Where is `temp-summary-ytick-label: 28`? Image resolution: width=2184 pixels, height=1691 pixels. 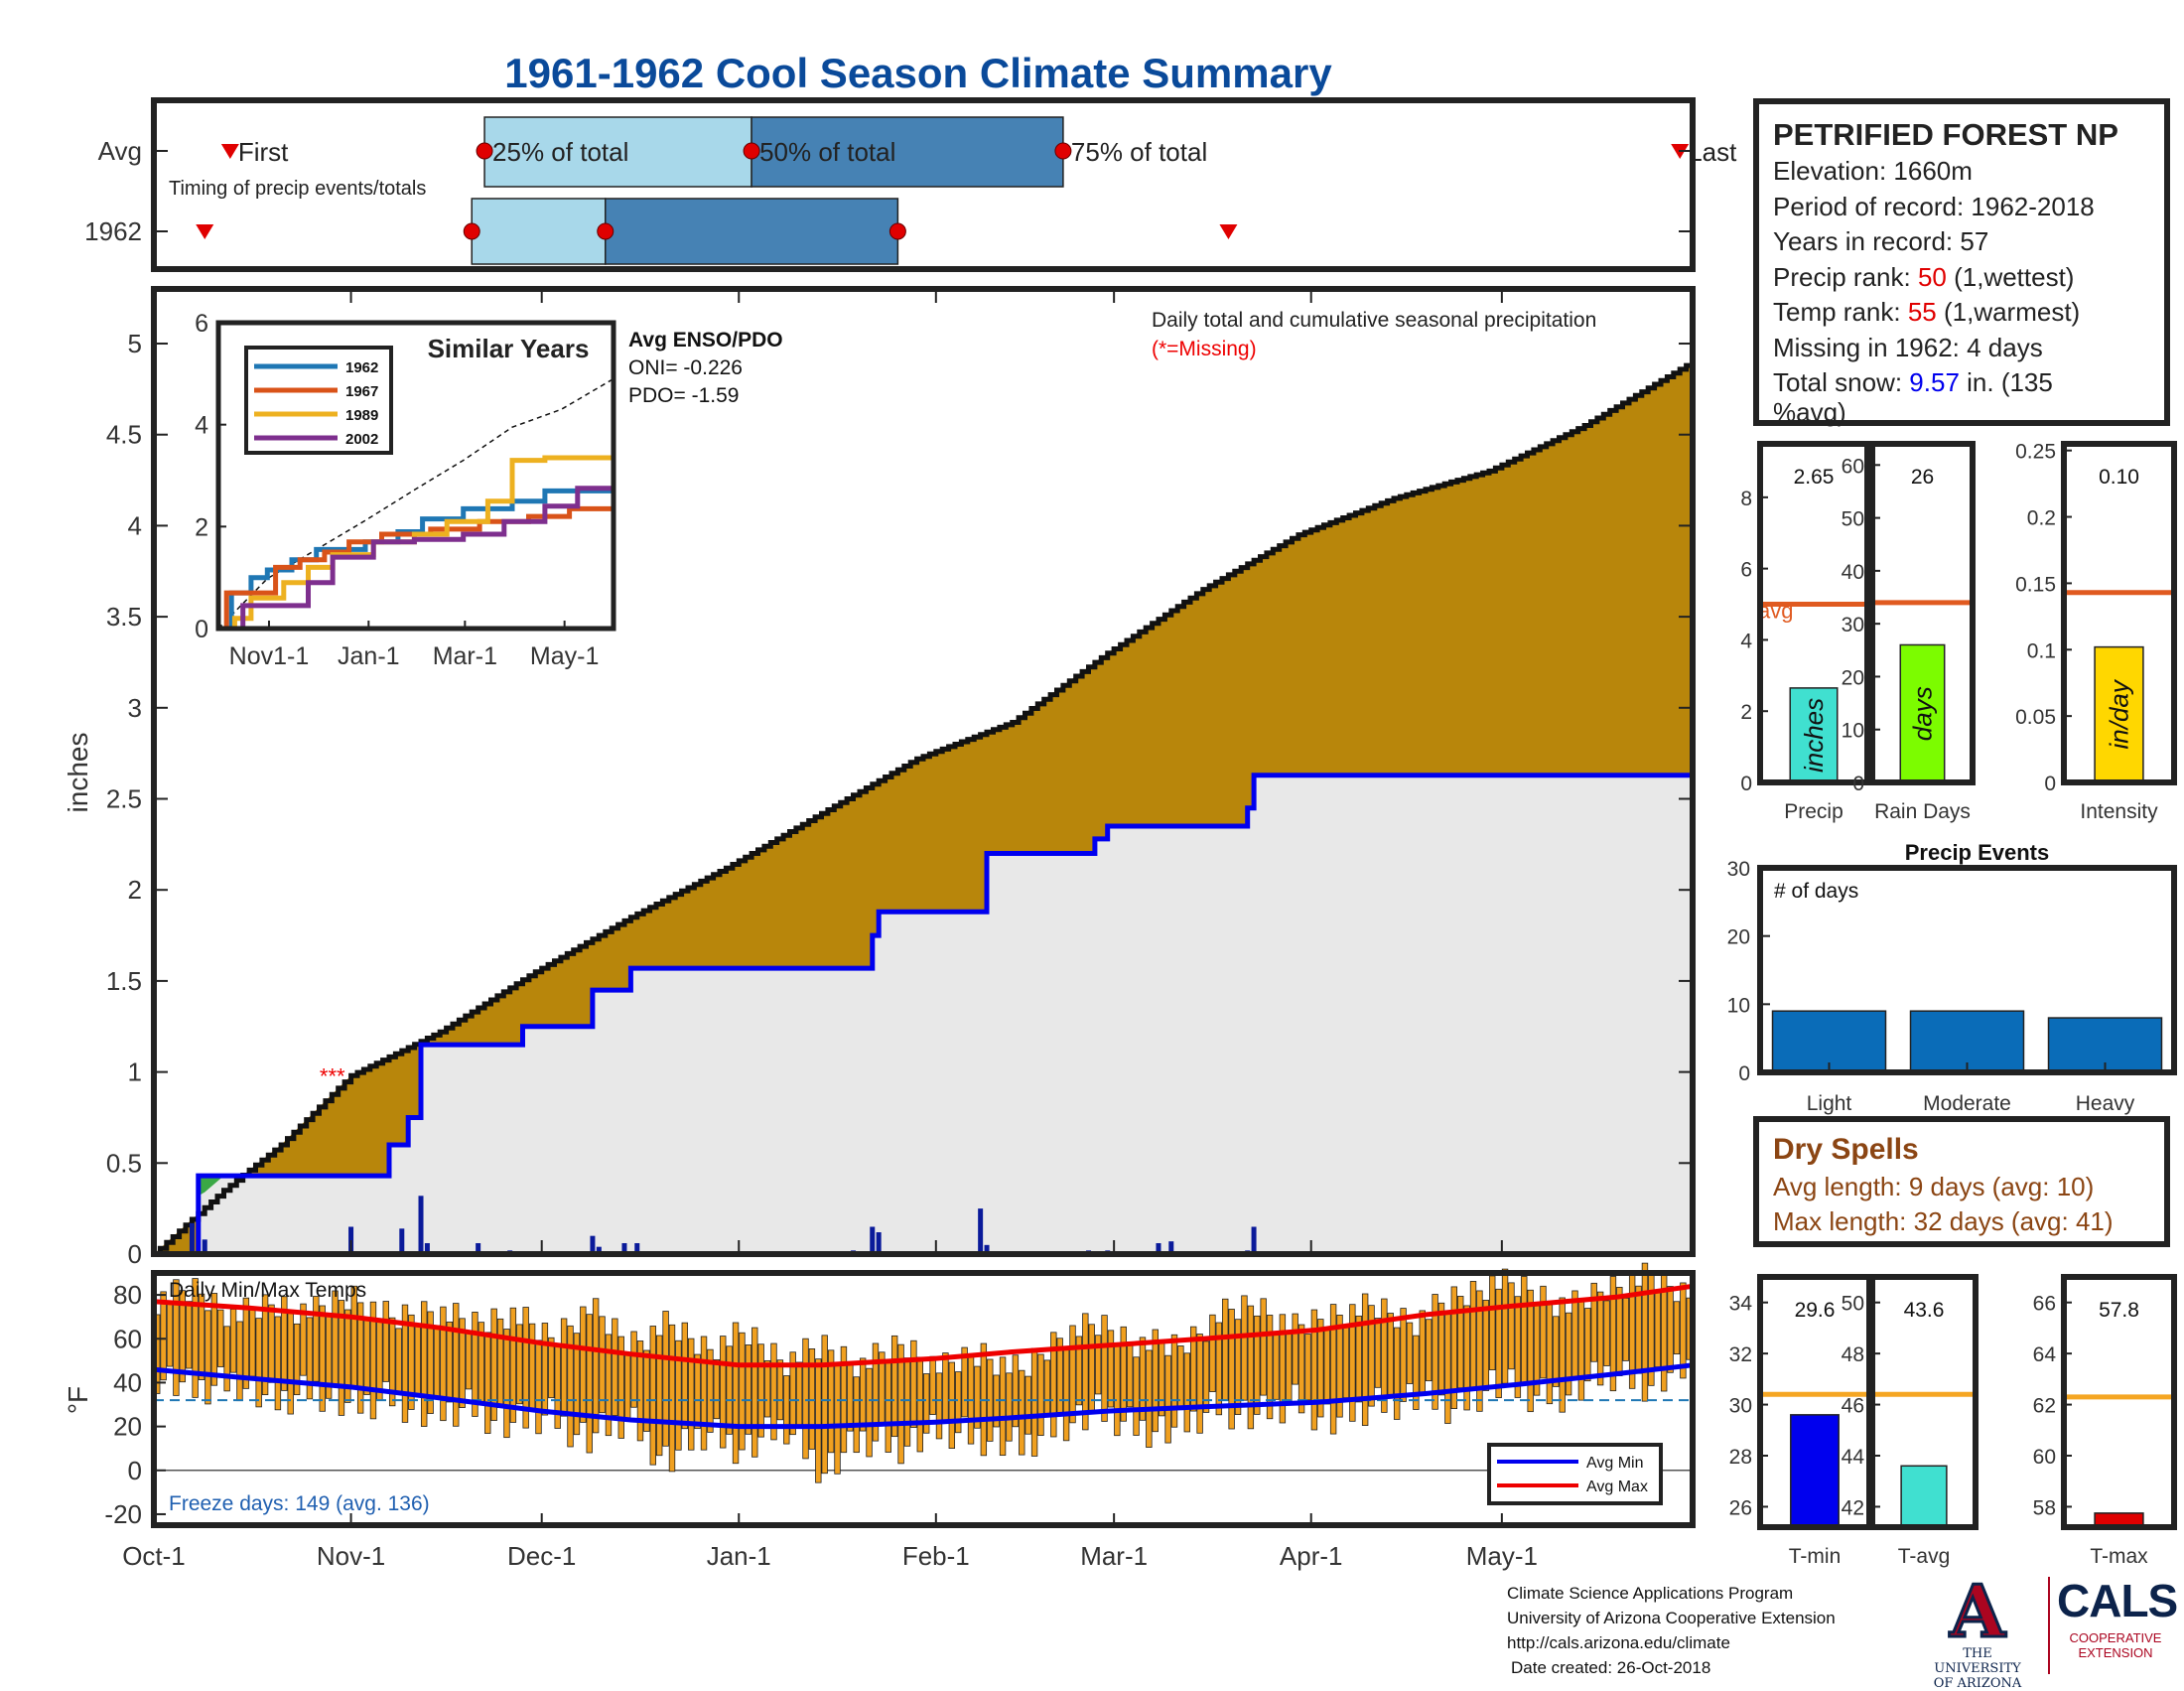
temp-summary-ytick-label: 28 is located at coordinates (1740, 1457).